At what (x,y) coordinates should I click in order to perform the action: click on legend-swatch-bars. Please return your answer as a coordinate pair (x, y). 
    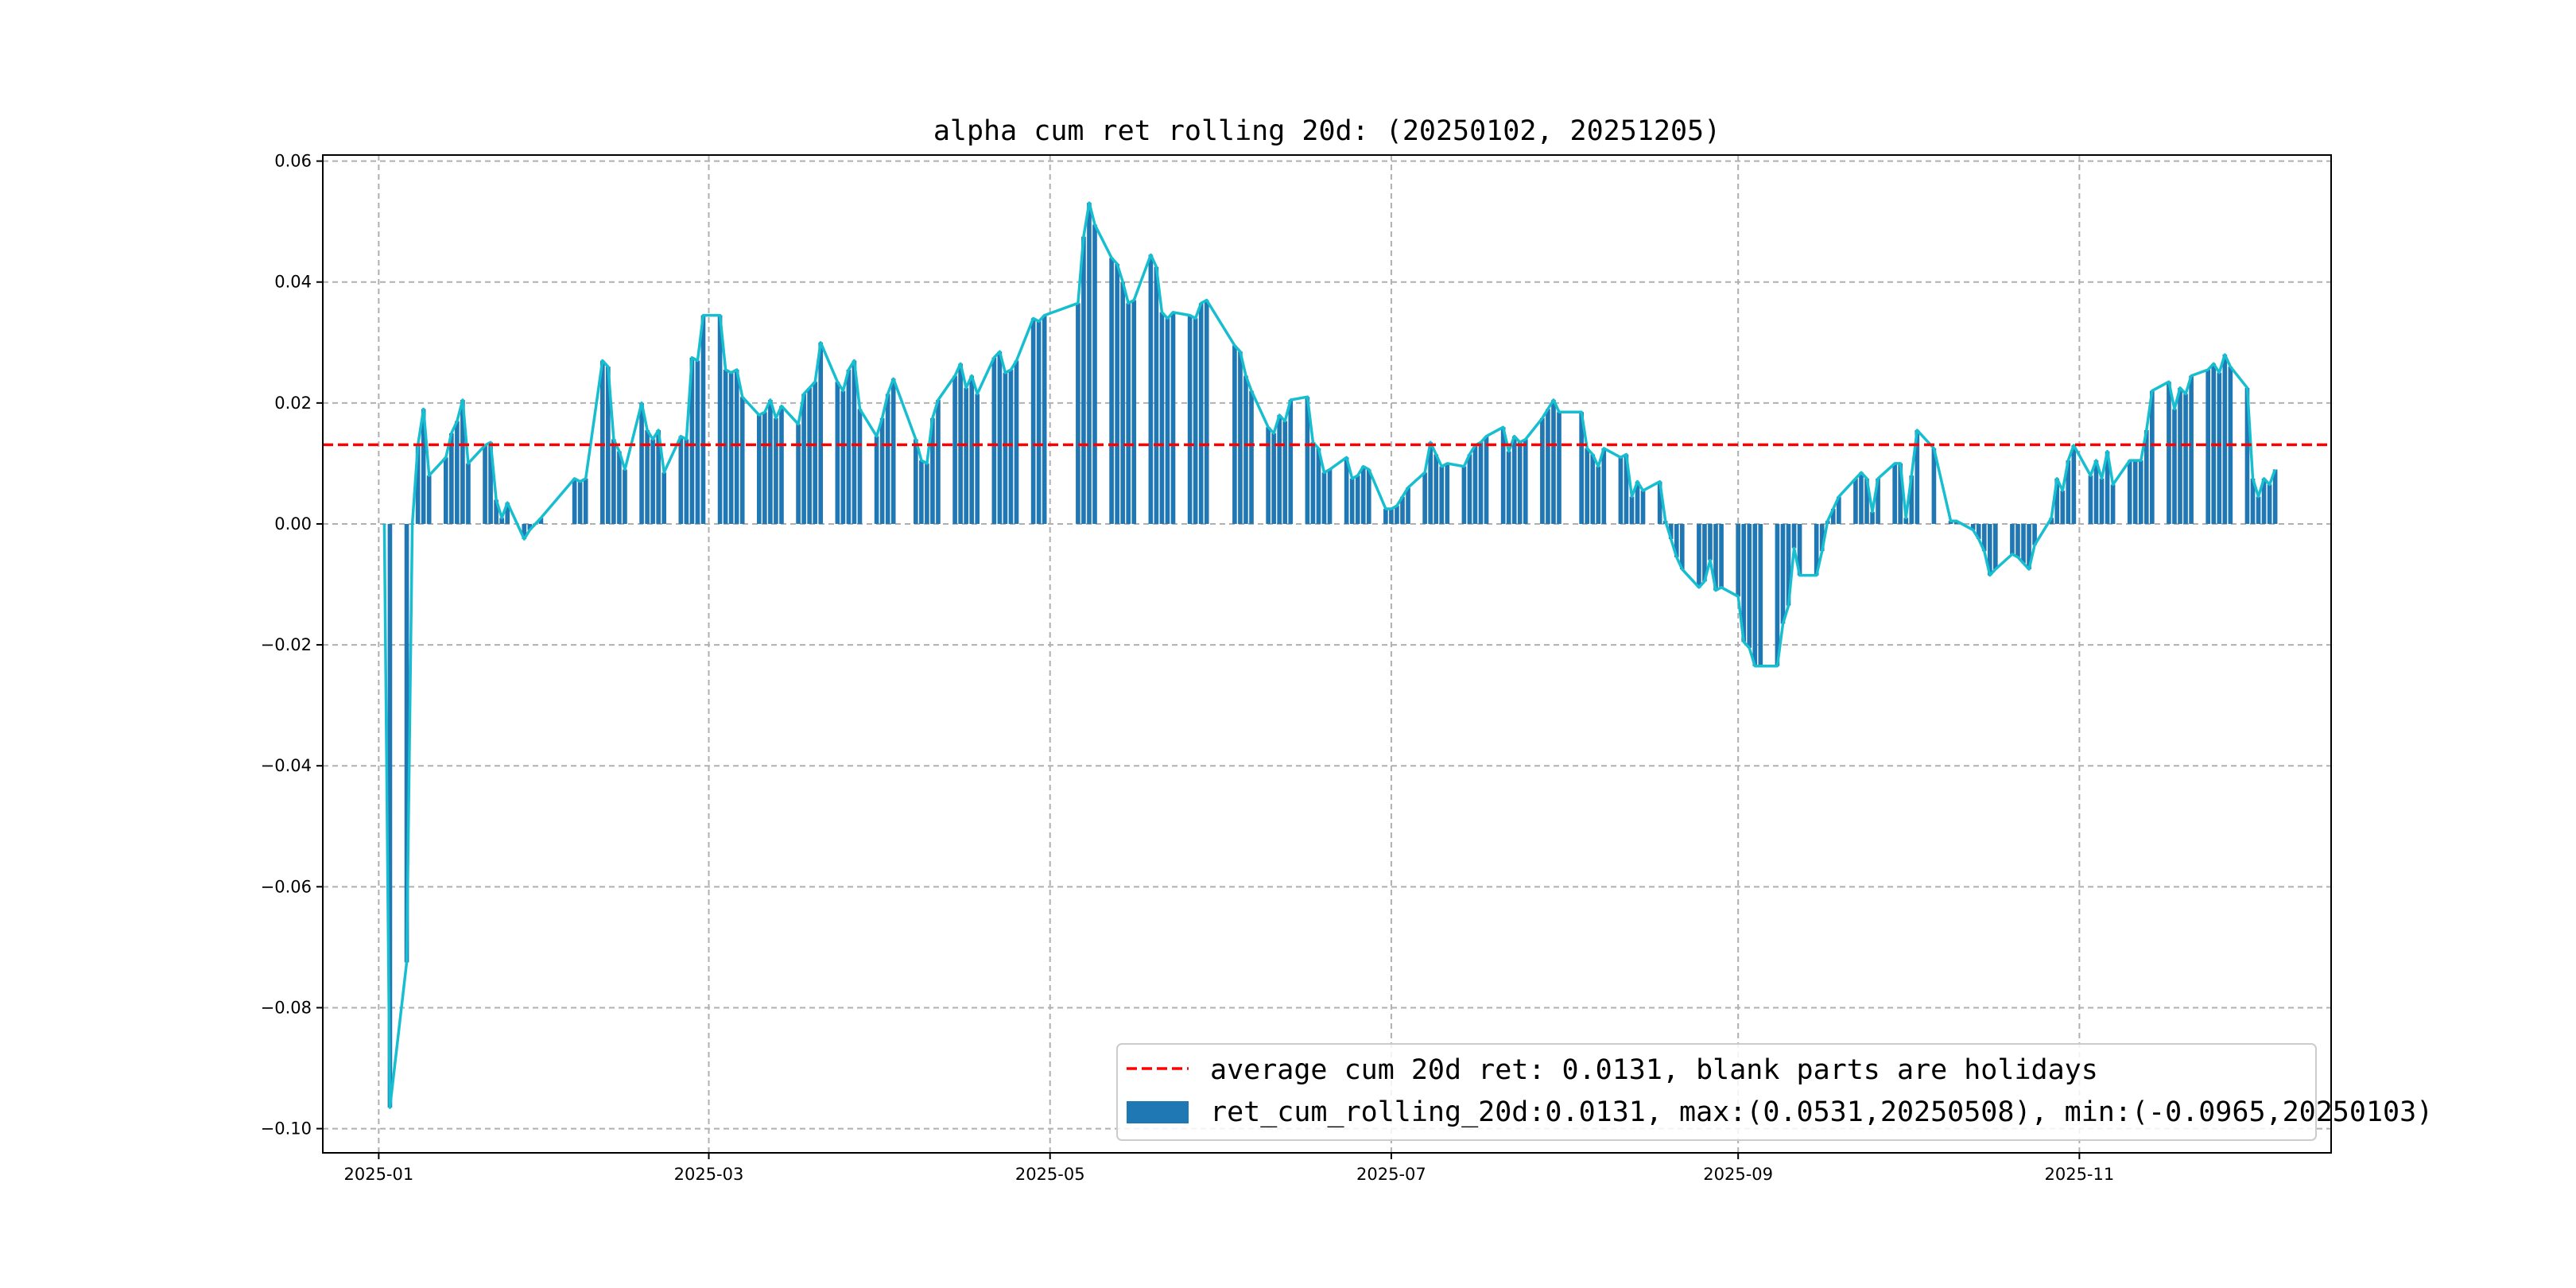
    Looking at the image, I should click on (1158, 1112).